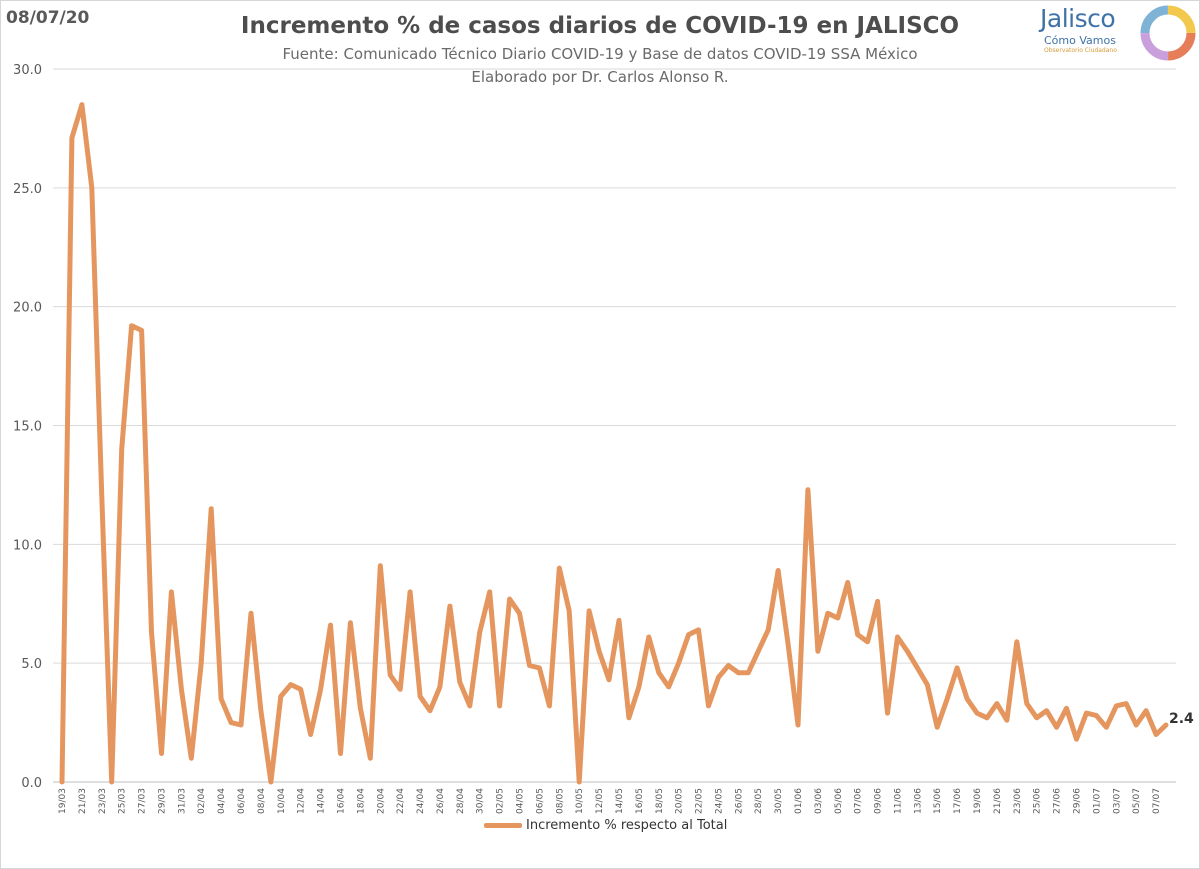 Image resolution: width=1200 pixels, height=869 pixels. What do you see at coordinates (859, 801) in the screenshot?
I see `x-tick-label: 07/06` at bounding box center [859, 801].